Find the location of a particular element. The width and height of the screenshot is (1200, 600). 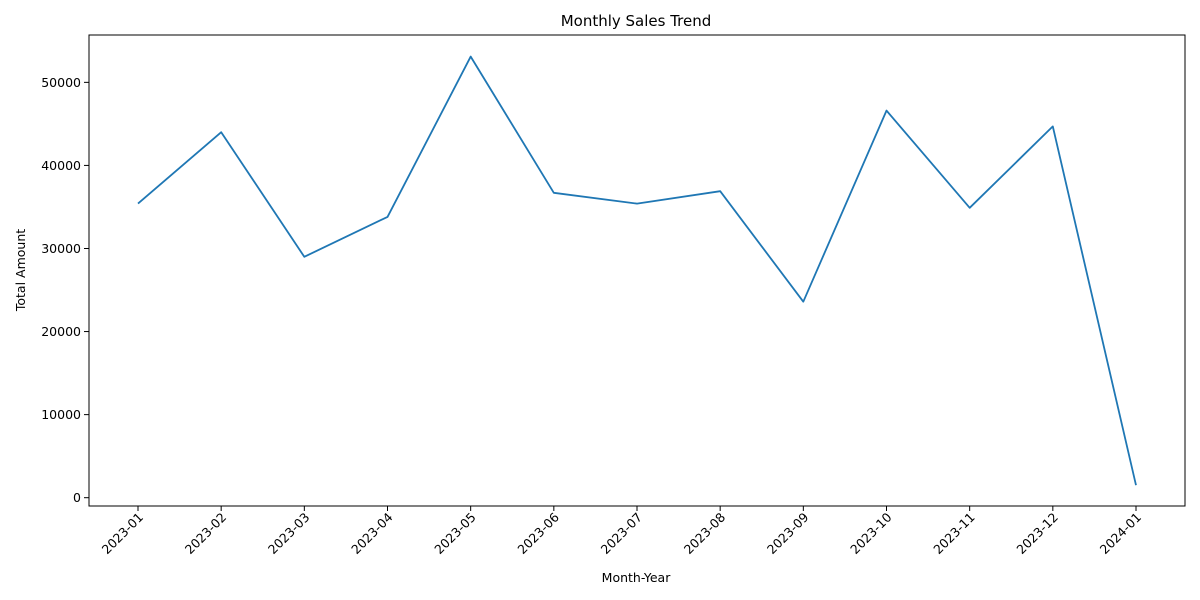

y-tick-label: 50000 is located at coordinates (61, 82).